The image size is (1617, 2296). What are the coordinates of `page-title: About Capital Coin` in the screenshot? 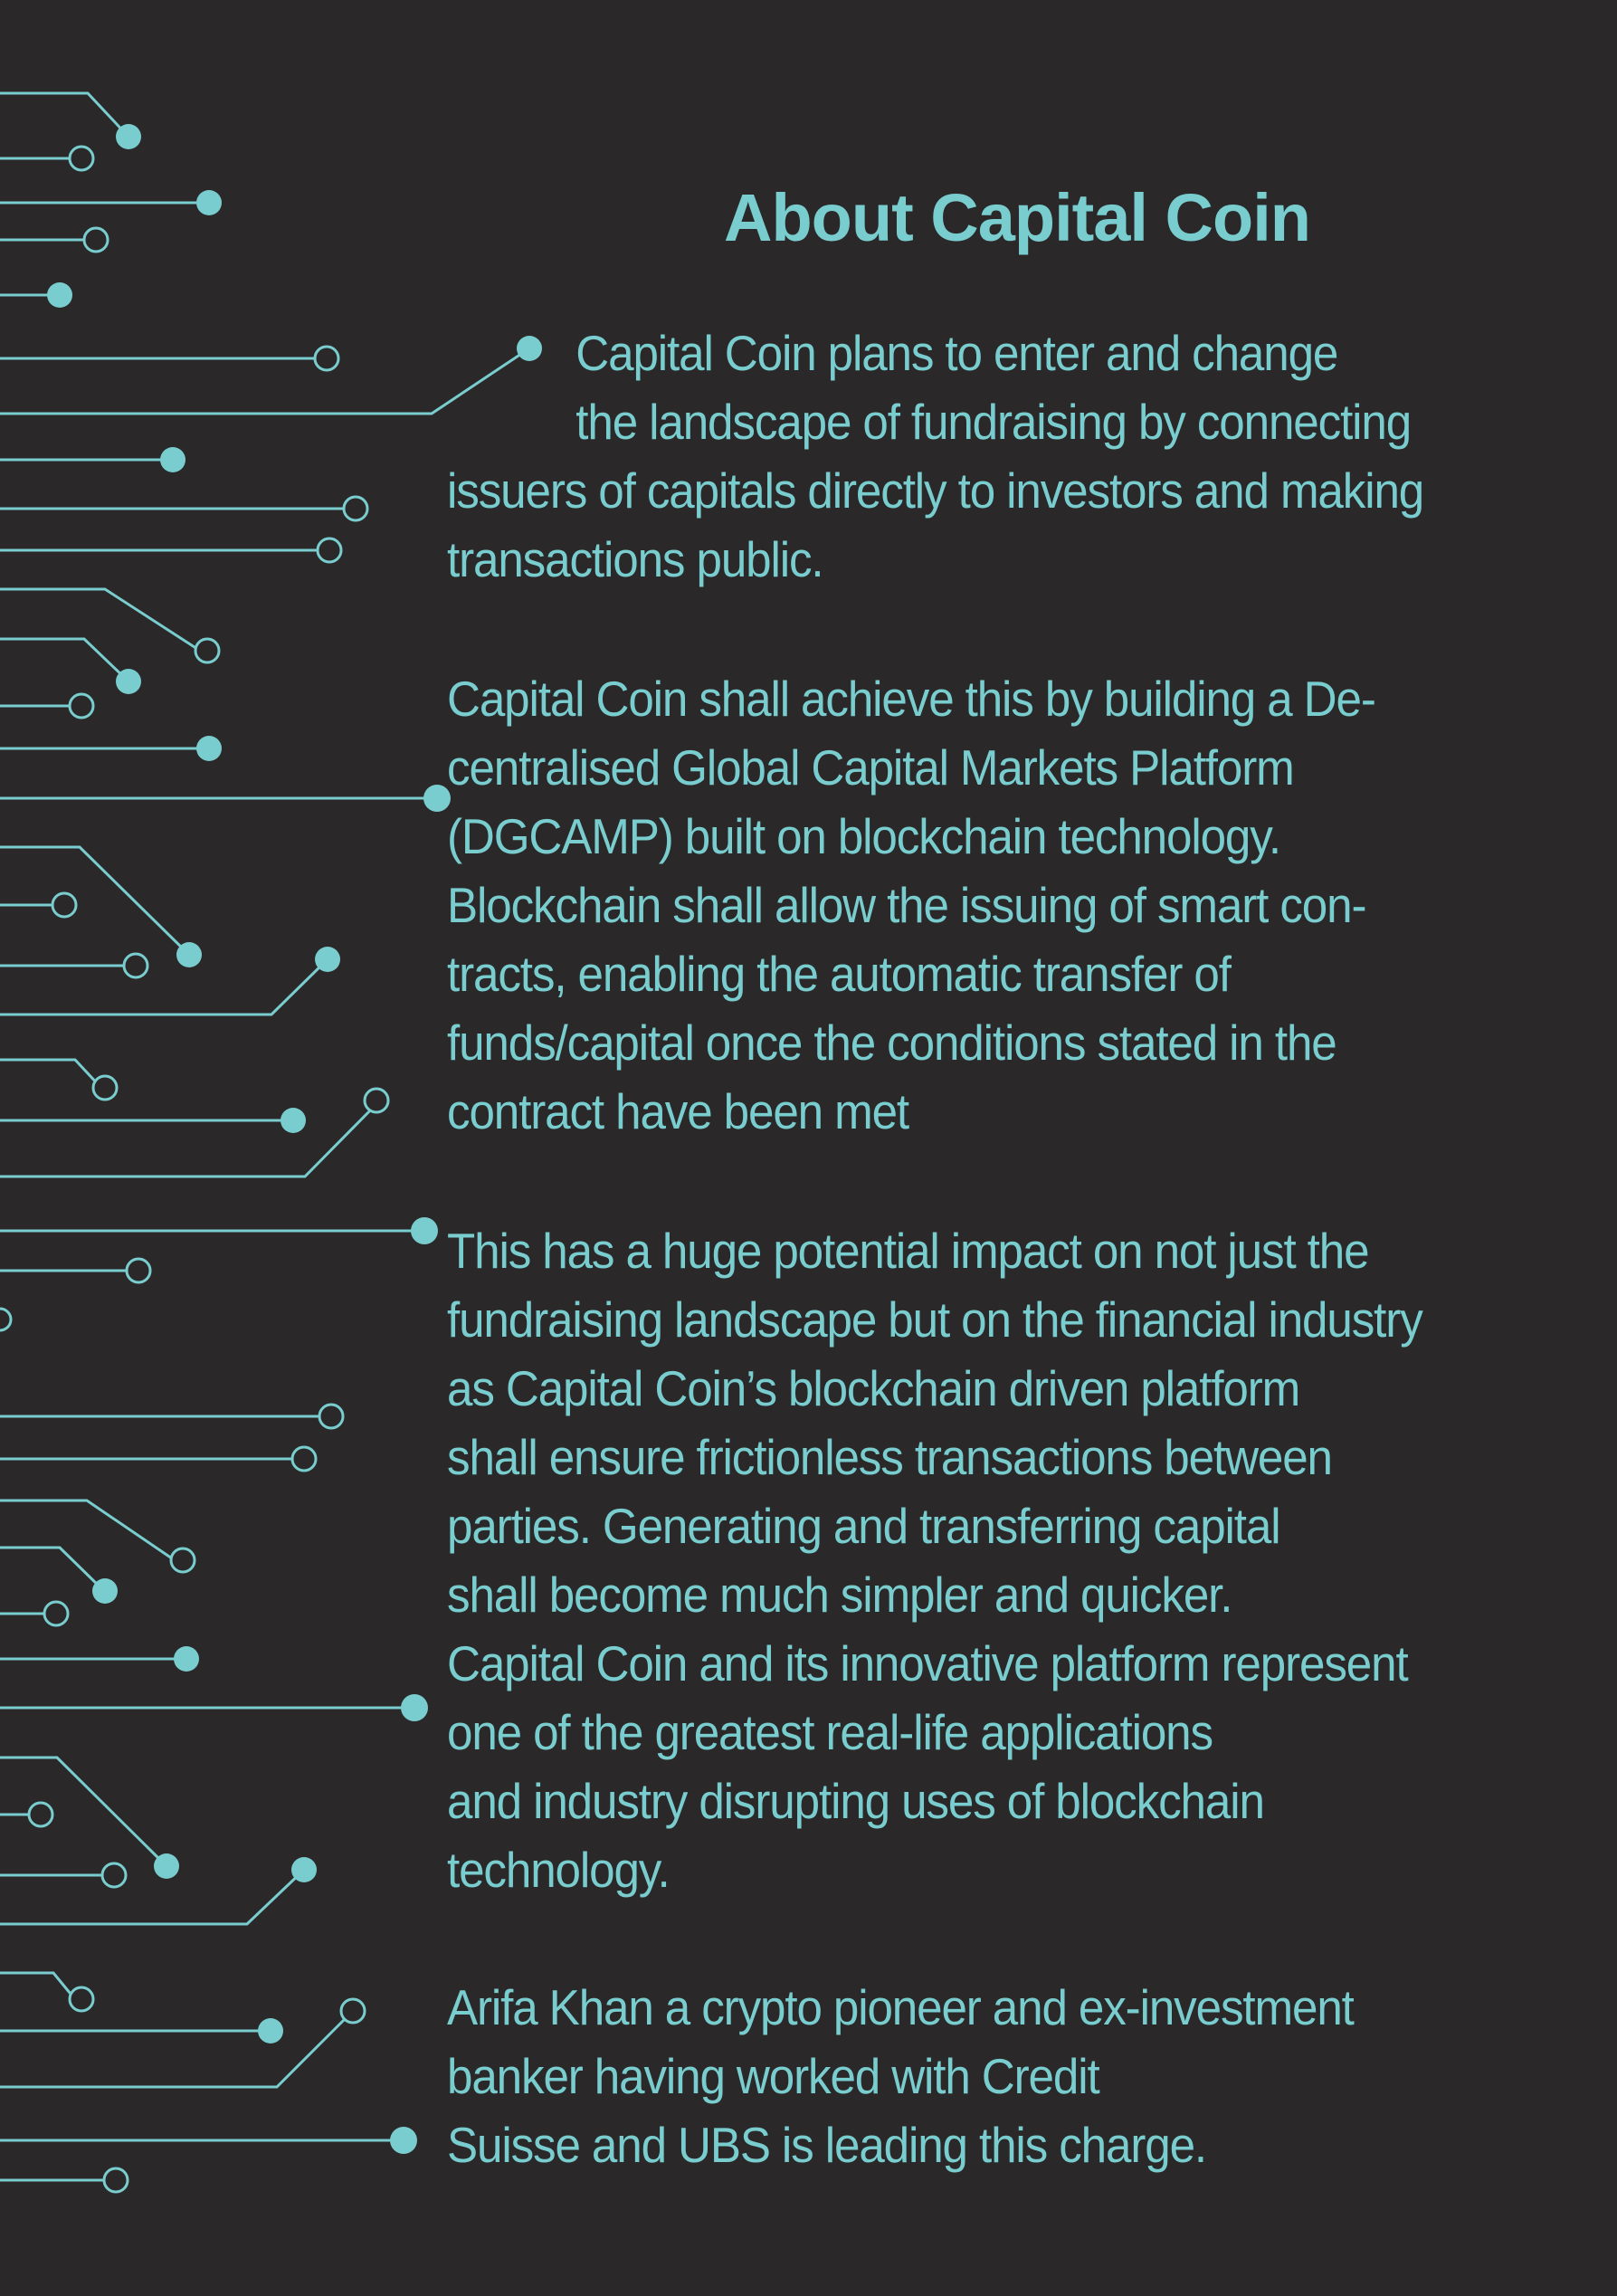 It's located at (1017, 218).